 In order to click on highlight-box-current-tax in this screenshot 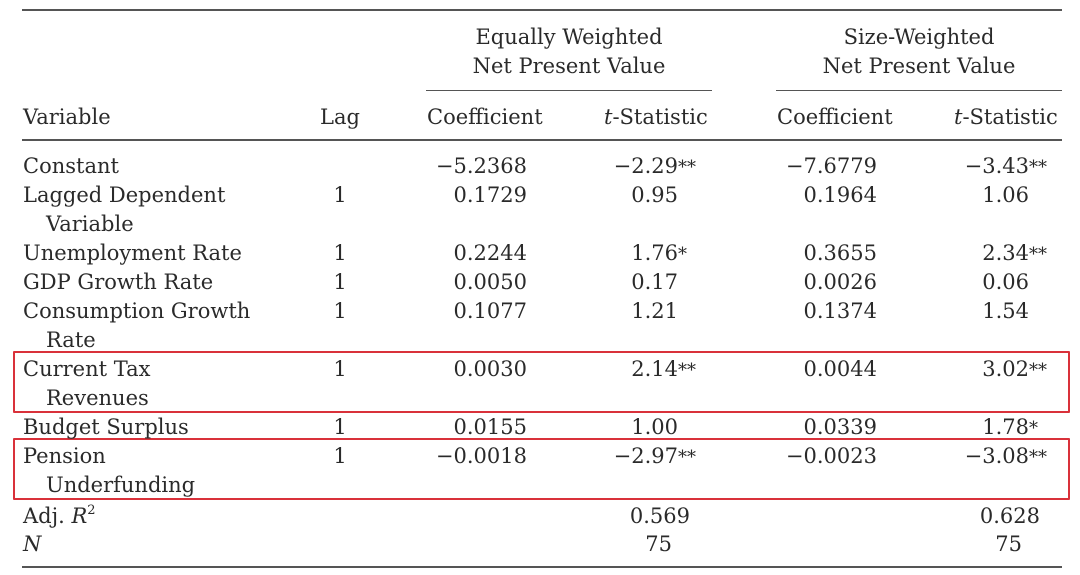, I will do `click(541, 382)`.